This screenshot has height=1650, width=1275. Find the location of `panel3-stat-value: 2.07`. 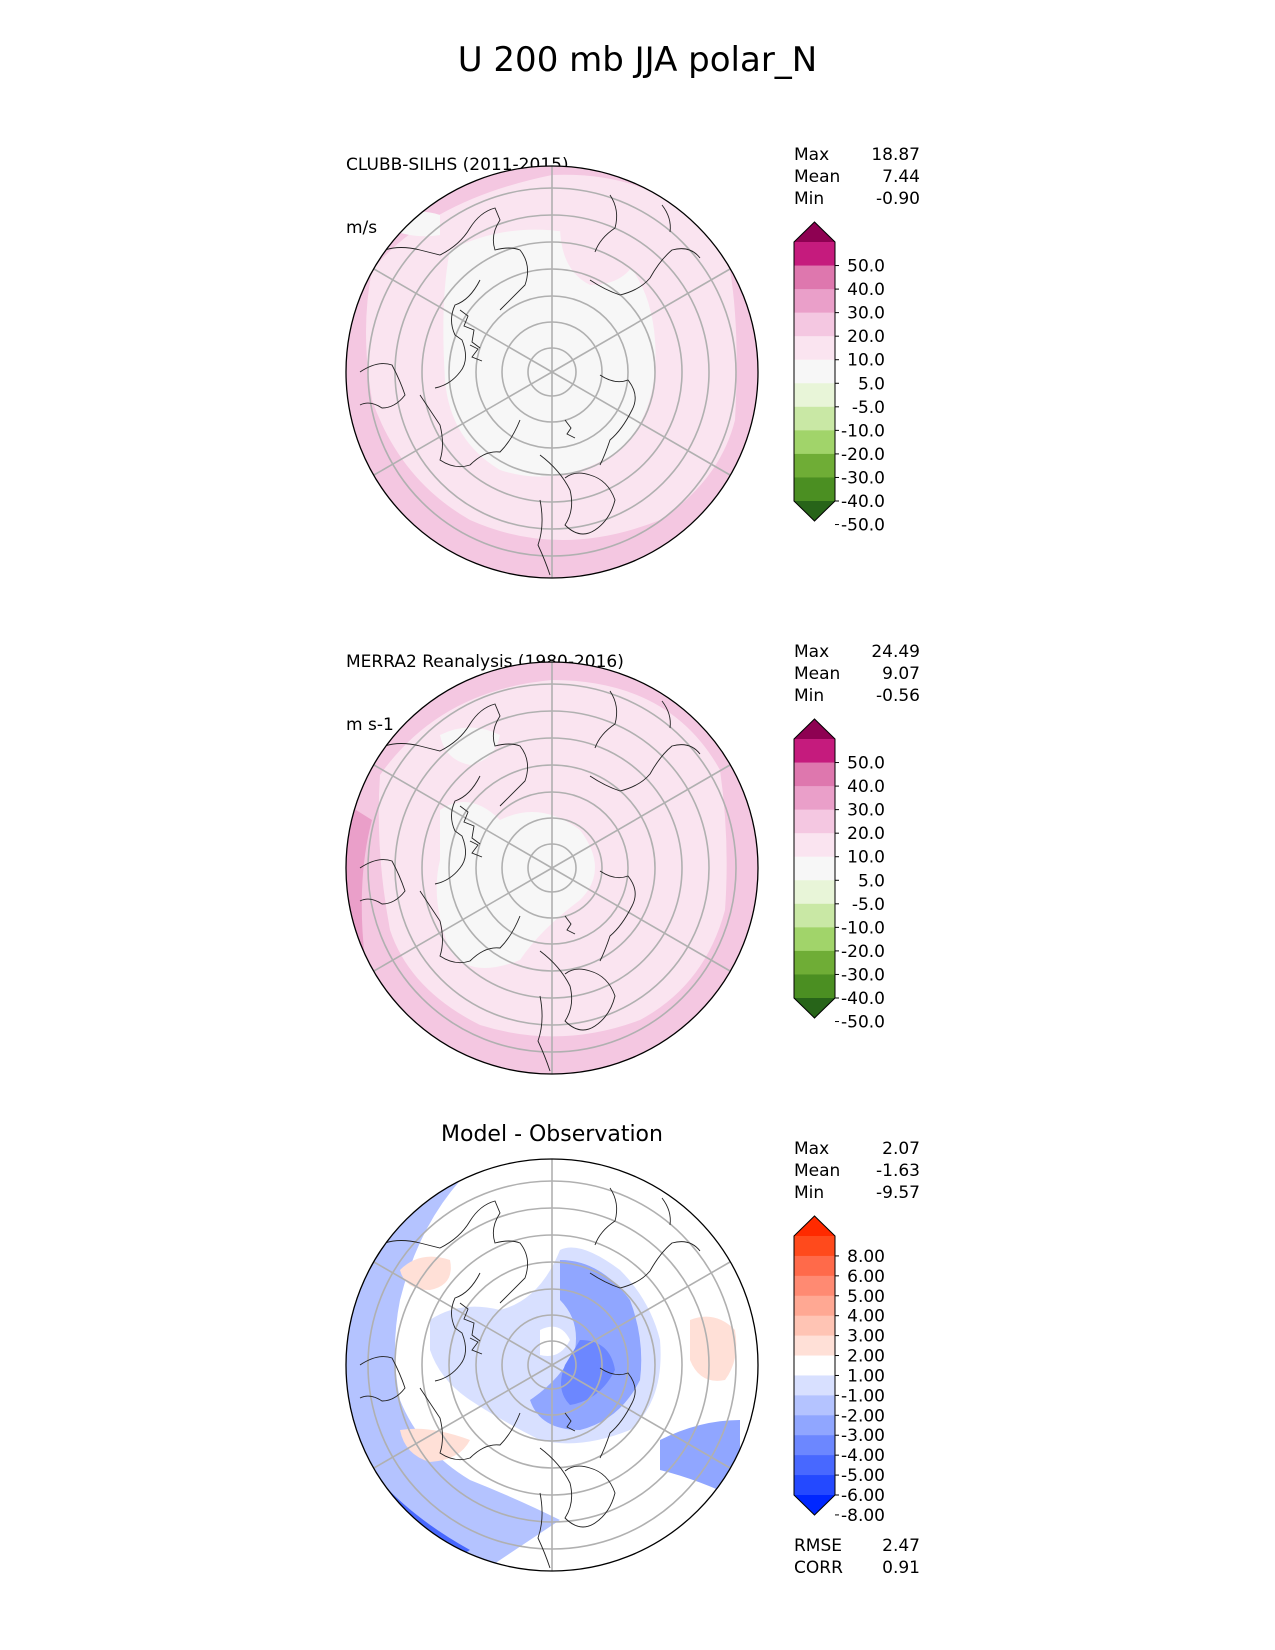

panel3-stat-value: 2.07 is located at coordinates (901, 1149).